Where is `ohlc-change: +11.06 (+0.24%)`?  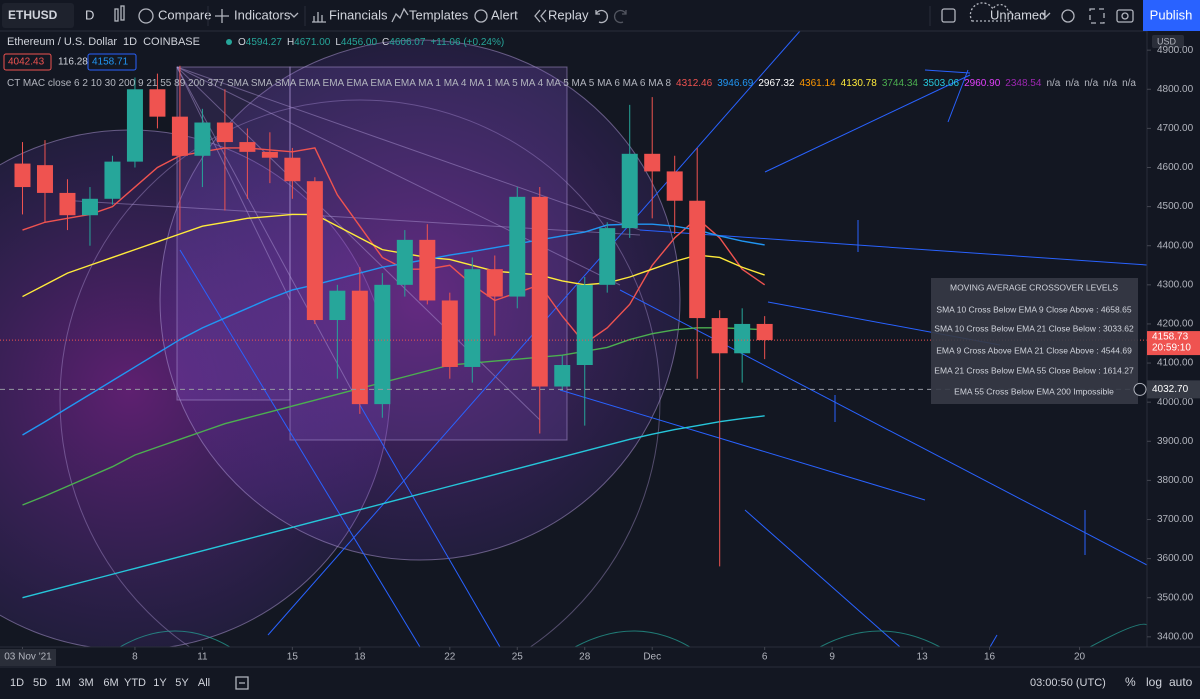 ohlc-change: +11.06 (+0.24%) is located at coordinates (467, 42).